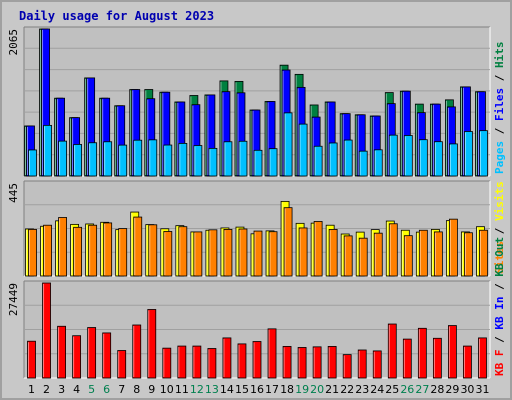 The image size is (512, 400). Describe the element at coordinates (242, 389) in the screenshot. I see `x-tick-label: 15` at that location.